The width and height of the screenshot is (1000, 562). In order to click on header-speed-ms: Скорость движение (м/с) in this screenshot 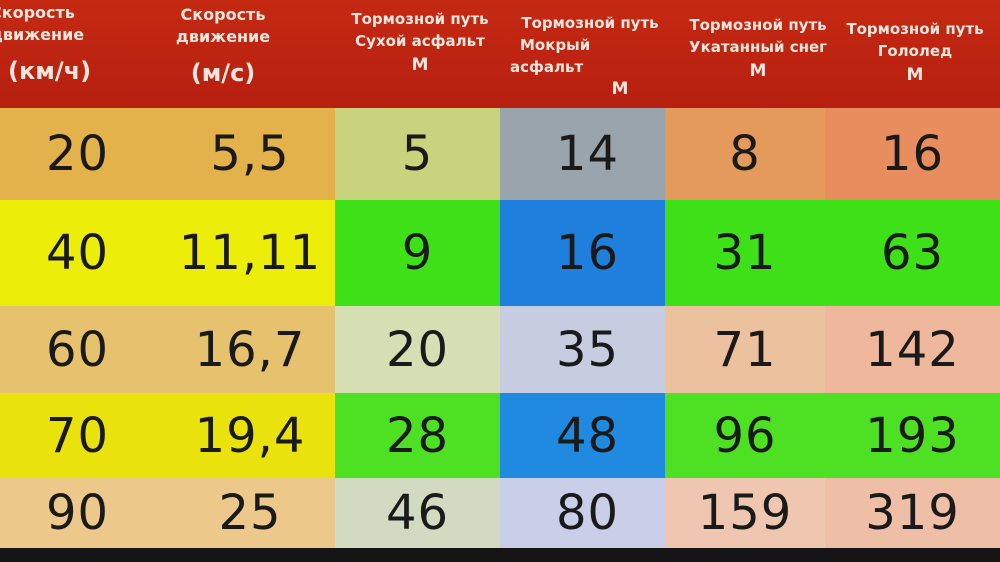, I will do `click(223, 45)`.